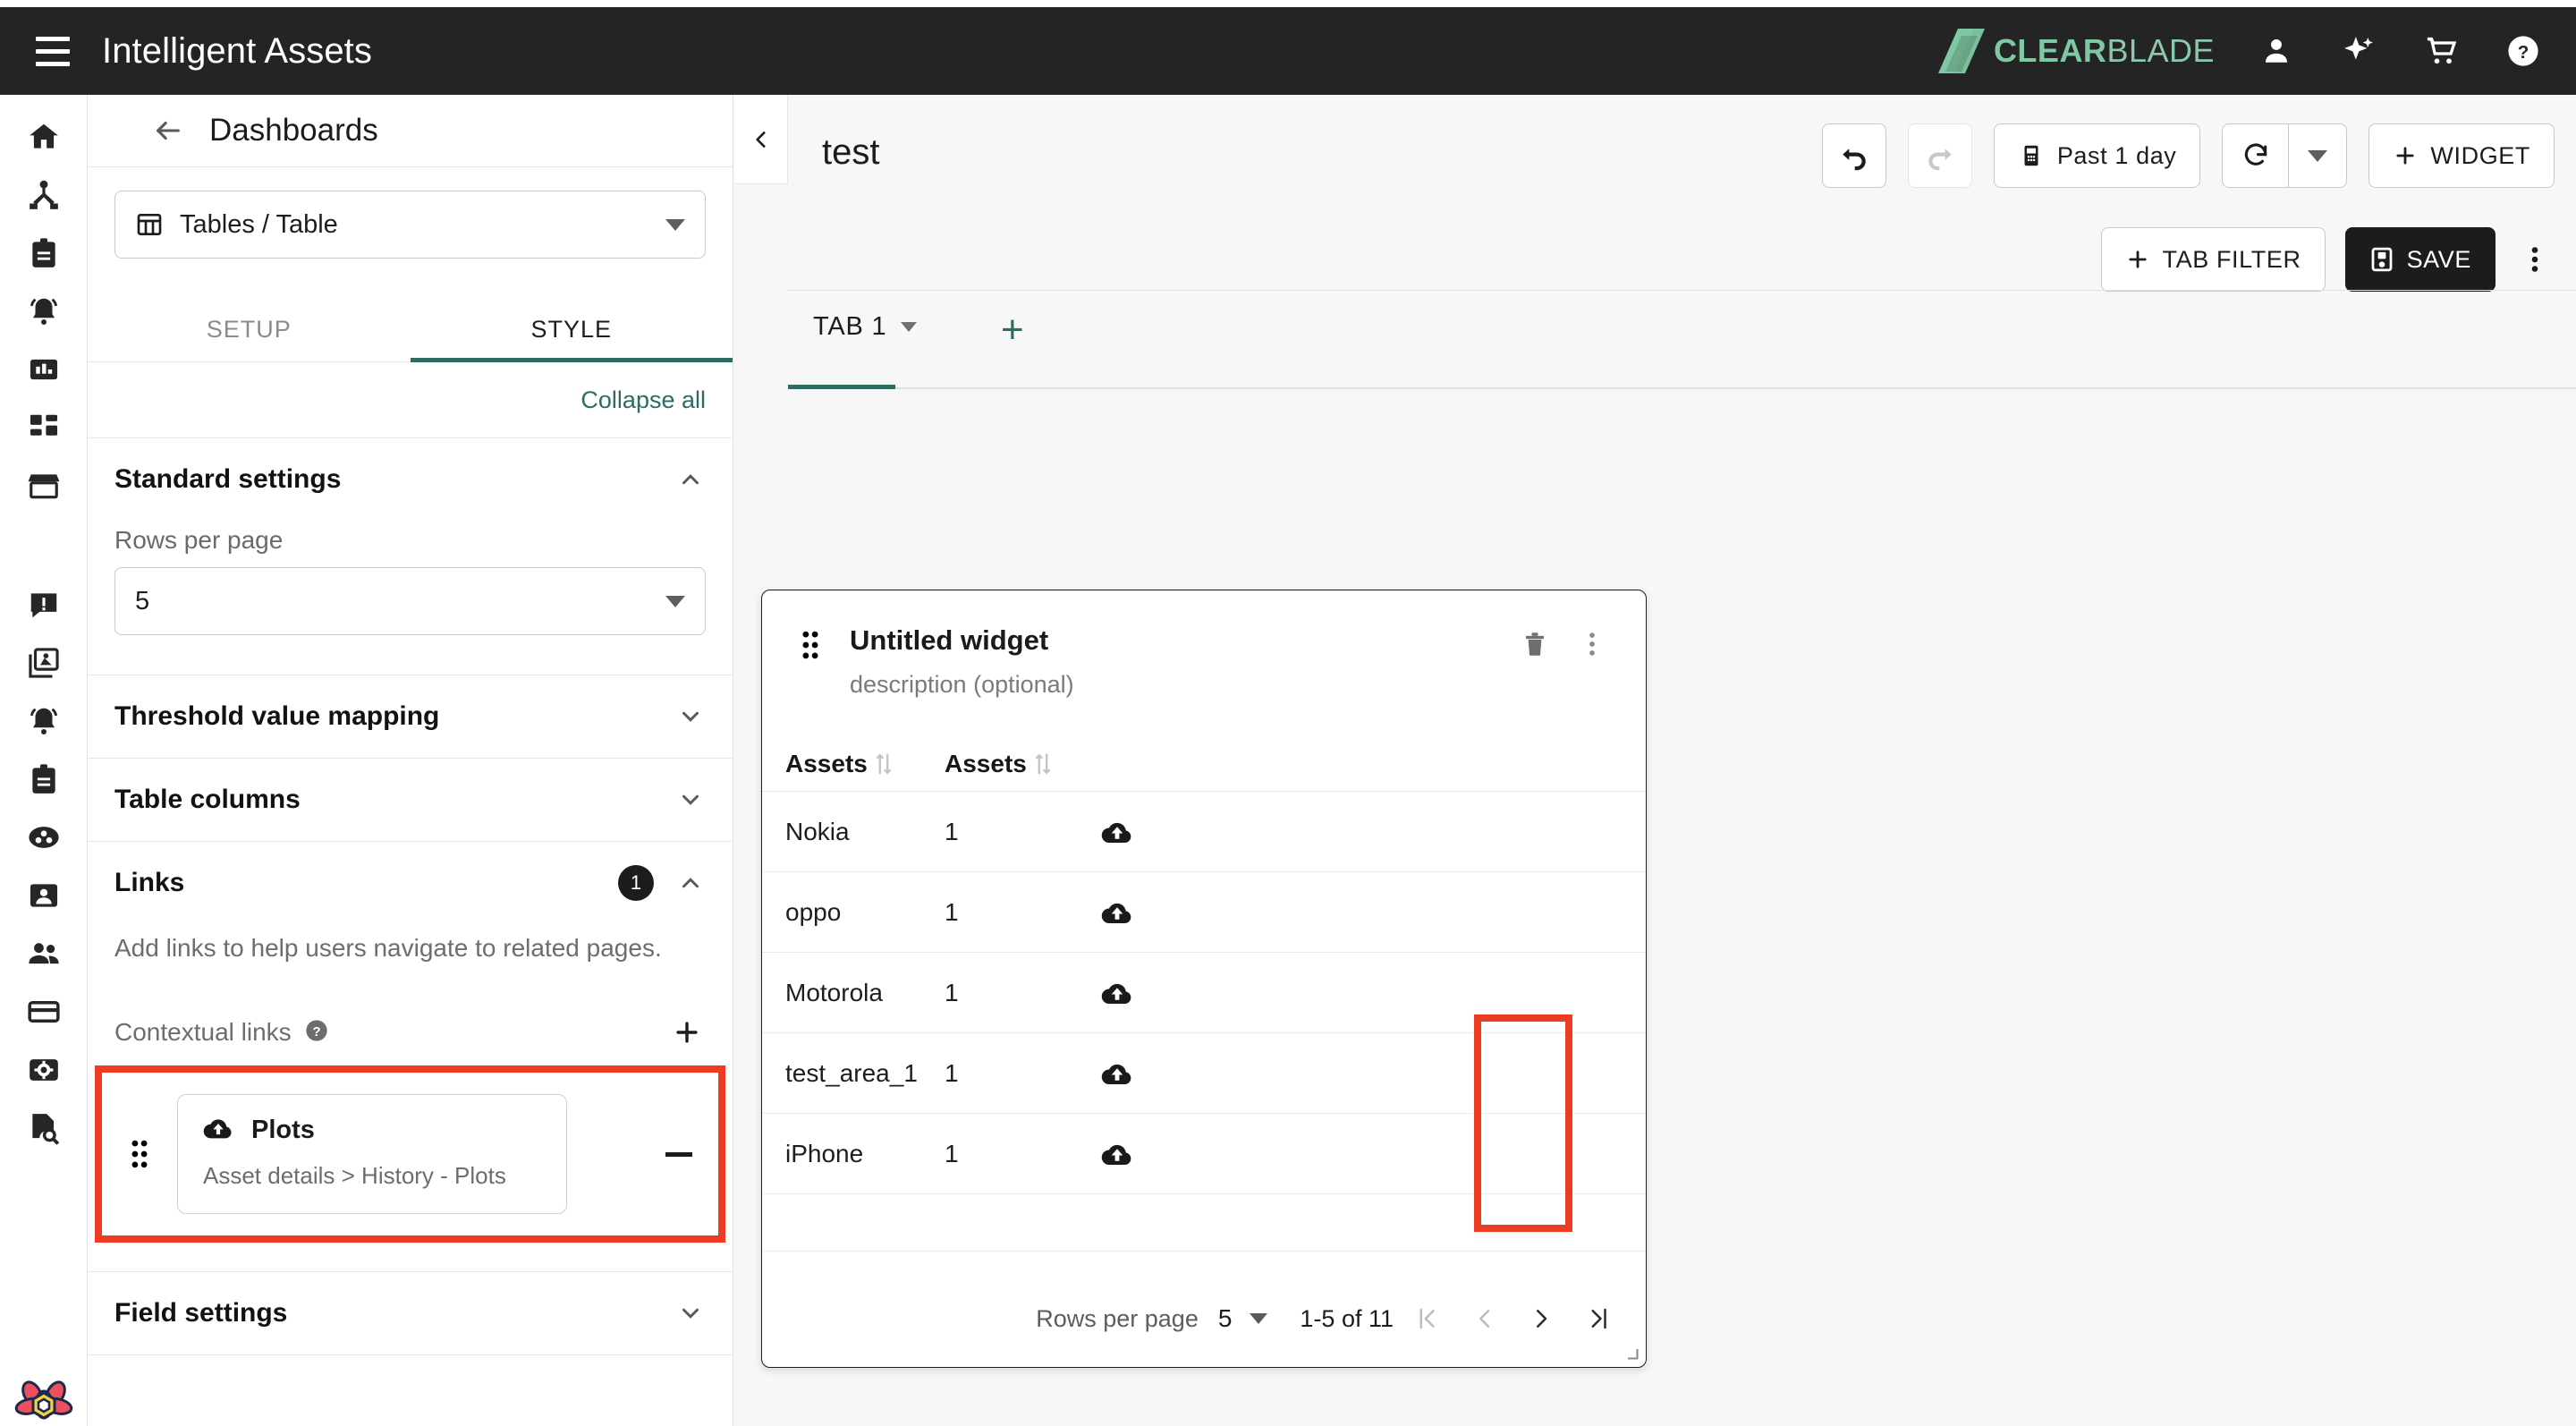  I want to click on rows-per-page-select: 5, so click(410, 601).